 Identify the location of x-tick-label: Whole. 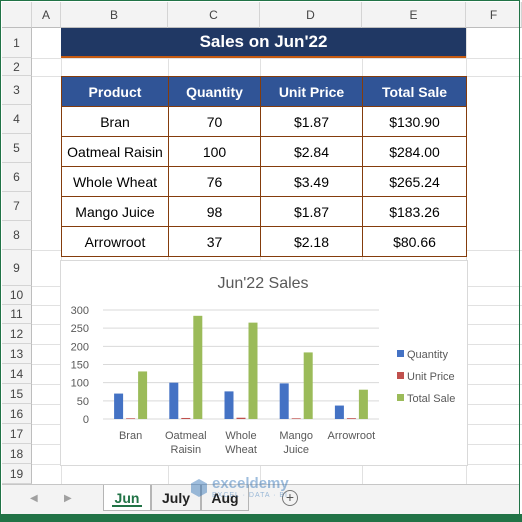
(240, 436).